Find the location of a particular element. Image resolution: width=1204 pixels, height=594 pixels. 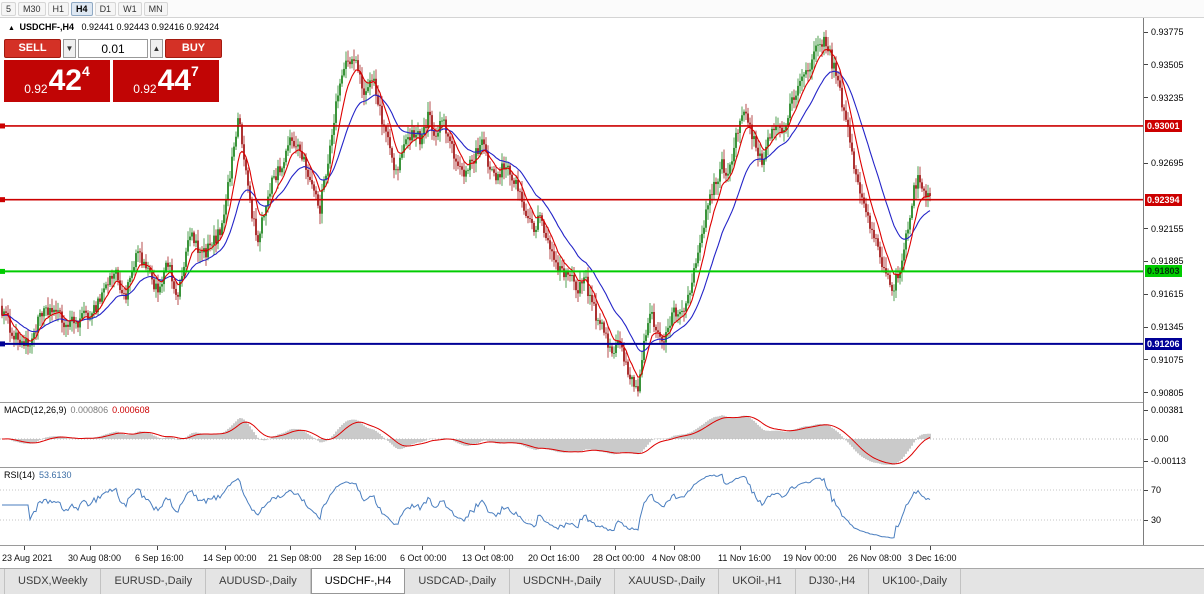

timeframe-button-d1: D1 is located at coordinates (105, 8).